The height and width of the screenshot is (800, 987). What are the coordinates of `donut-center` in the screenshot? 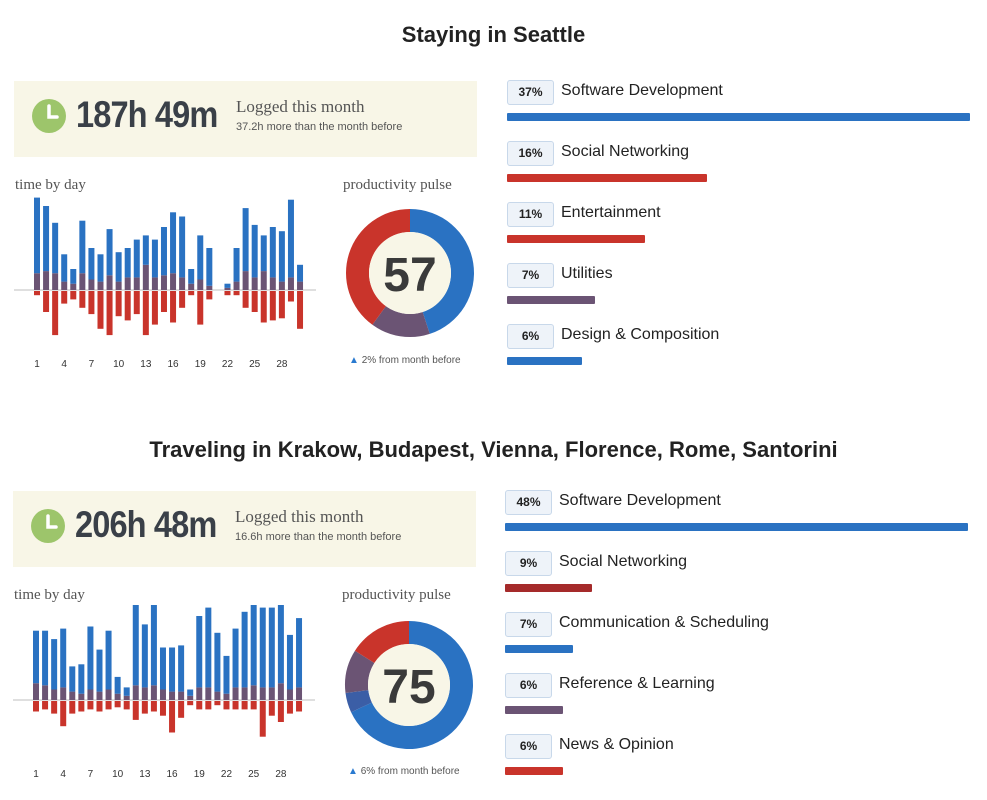 It's located at (410, 273).